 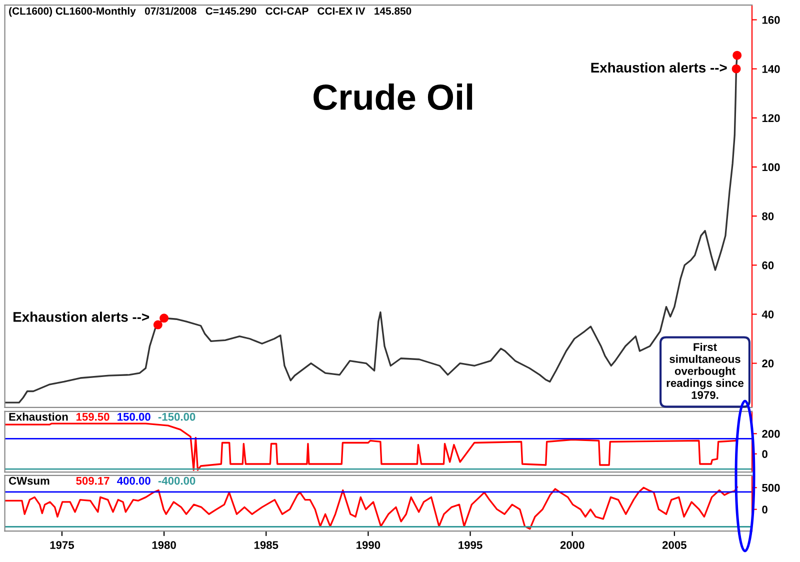 I want to click on chart-subtitle: (CL1600) CL1600-Monthly 07/31/2008 C=145.290 CCI-CAP CCI-EX IV 145.850, so click(x=210, y=12).